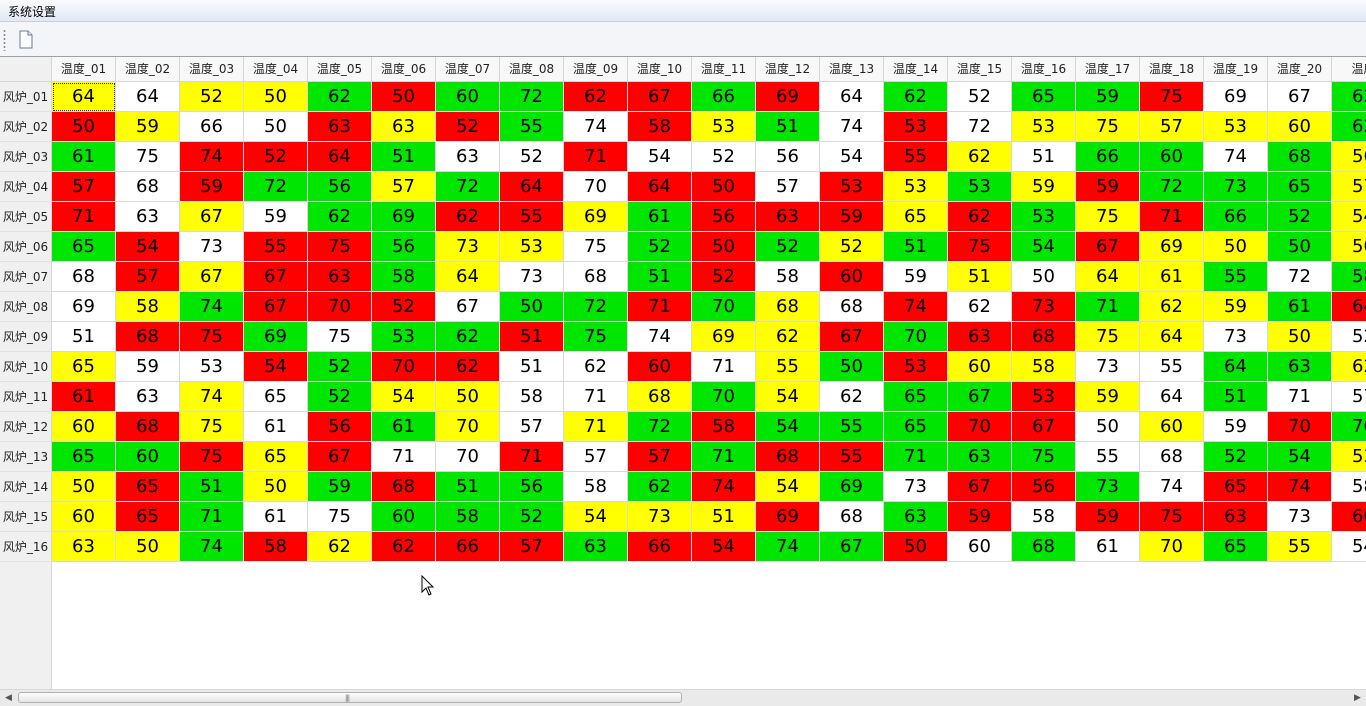  I want to click on row-header: 风炉_07, so click(26, 277).